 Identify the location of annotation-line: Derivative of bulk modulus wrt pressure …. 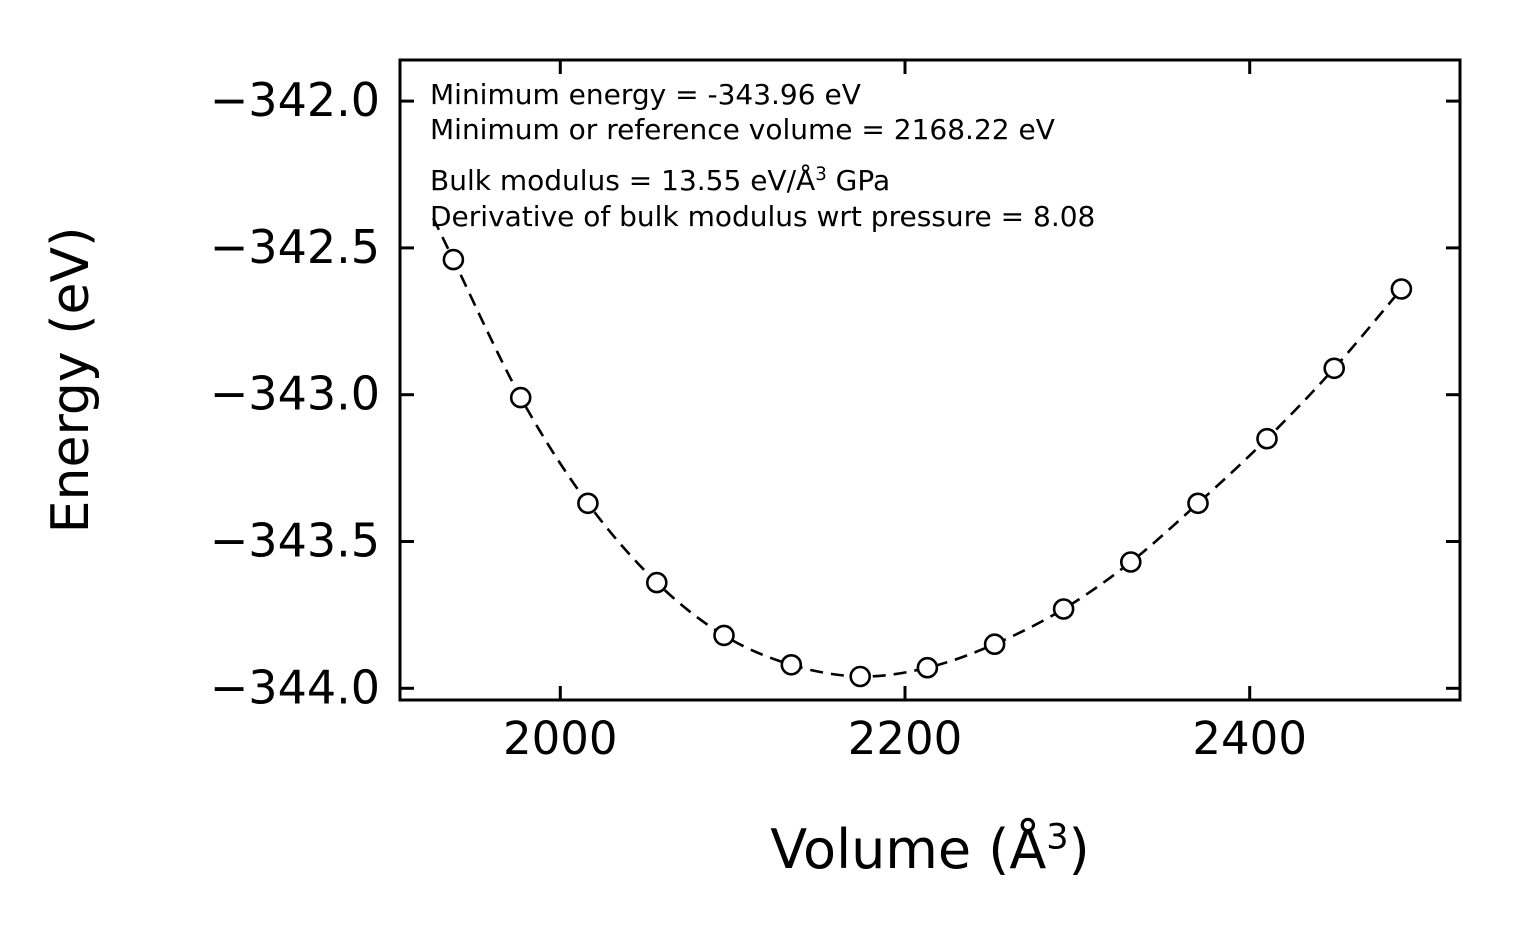
(762, 216).